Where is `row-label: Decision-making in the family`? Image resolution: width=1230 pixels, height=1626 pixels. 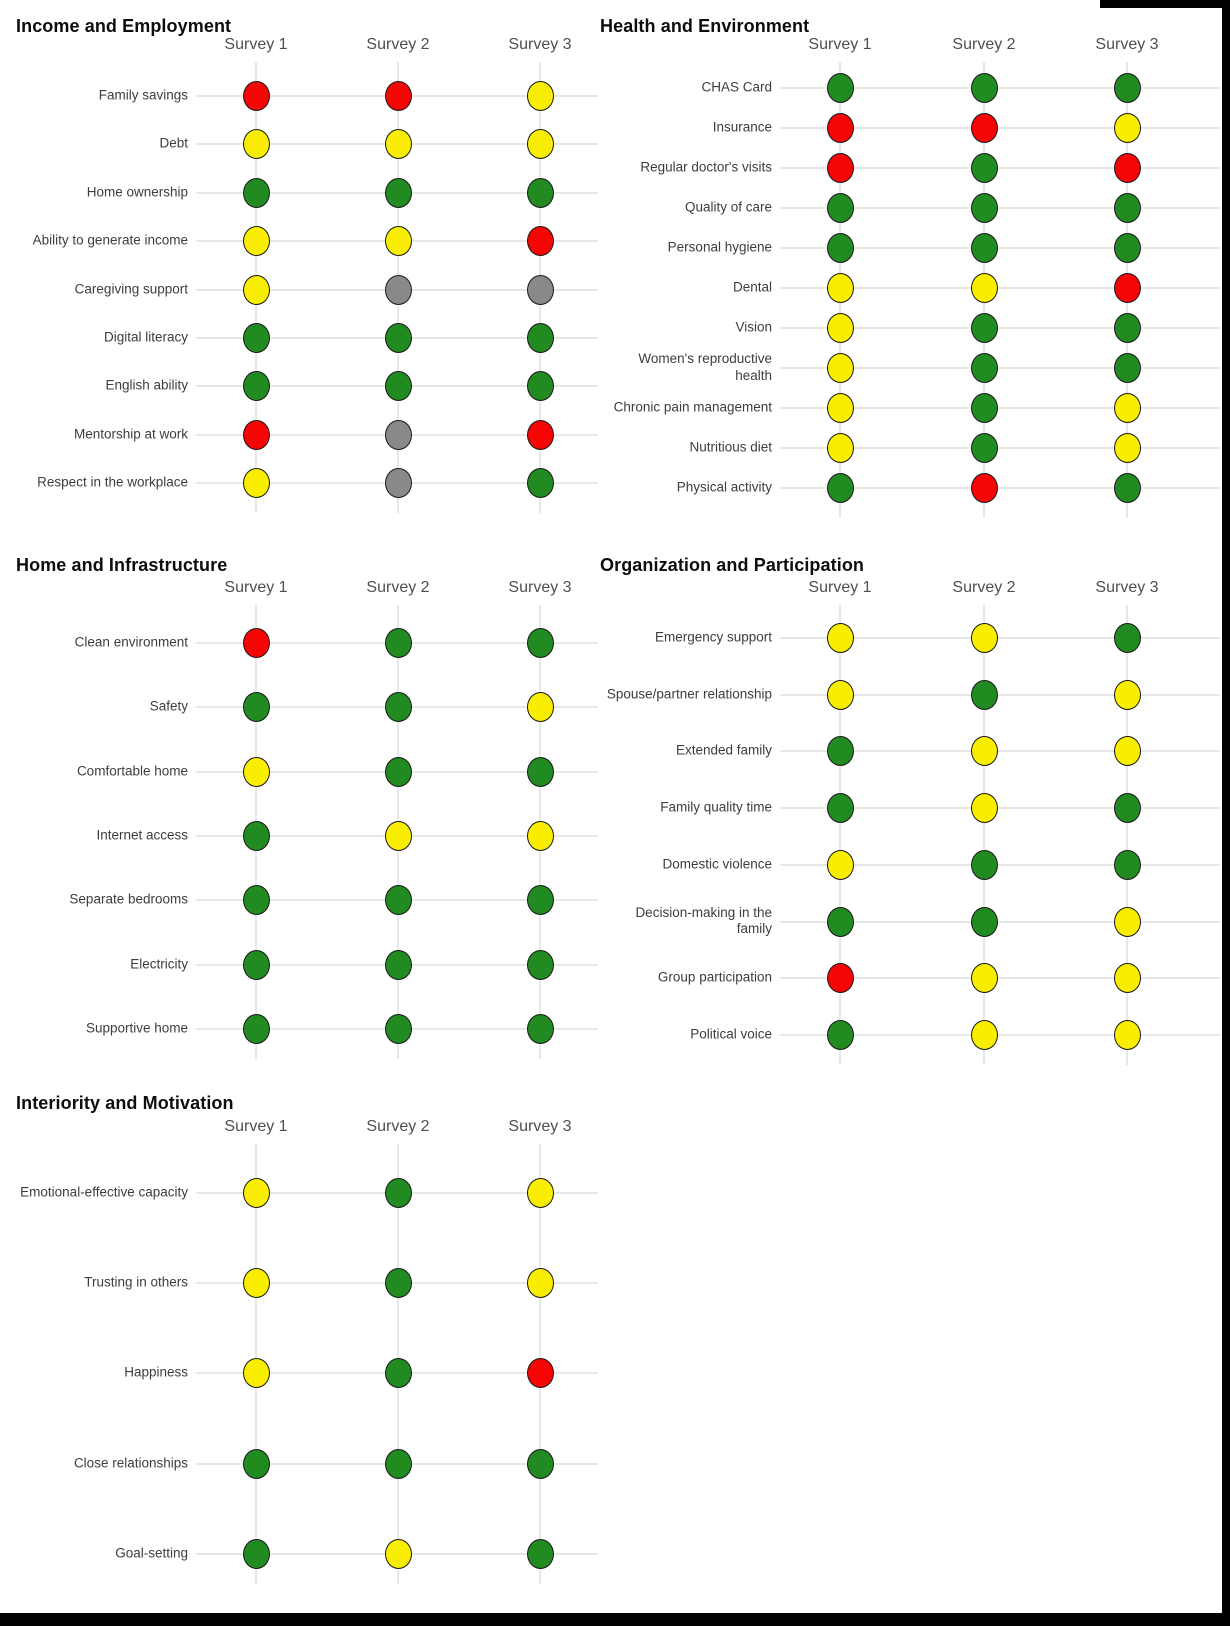 row-label: Decision-making in the family is located at coordinates (703, 920).